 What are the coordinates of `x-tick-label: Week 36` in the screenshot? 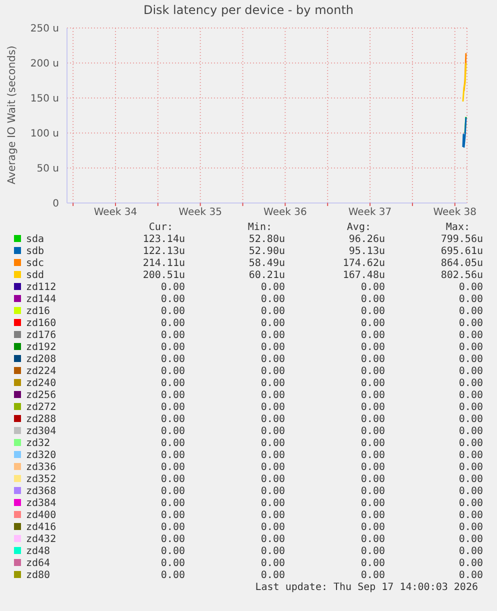 It's located at (285, 212).